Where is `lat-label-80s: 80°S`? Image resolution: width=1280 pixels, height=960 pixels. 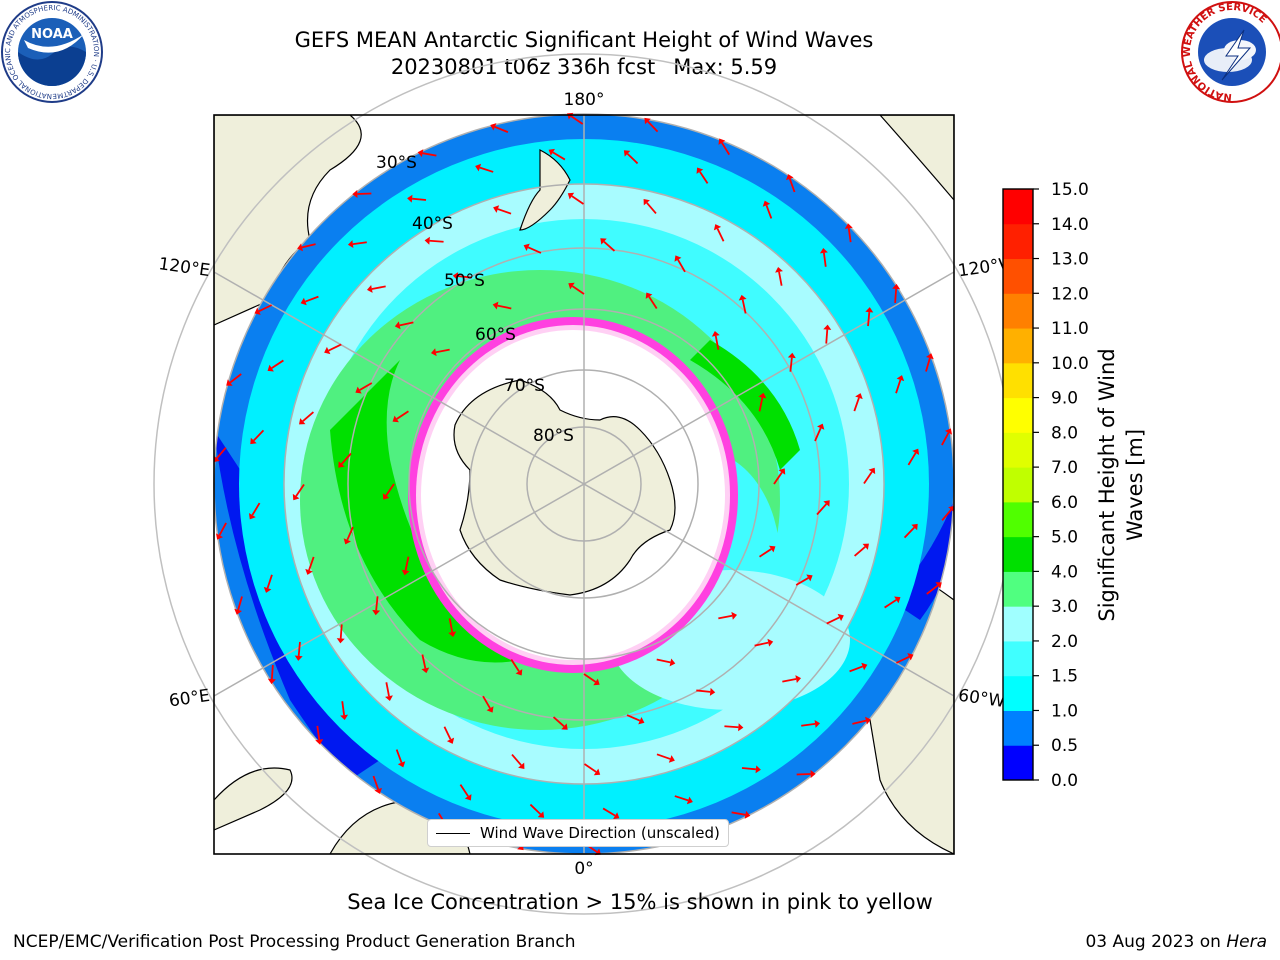
lat-label-80s: 80°S is located at coordinates (553, 436).